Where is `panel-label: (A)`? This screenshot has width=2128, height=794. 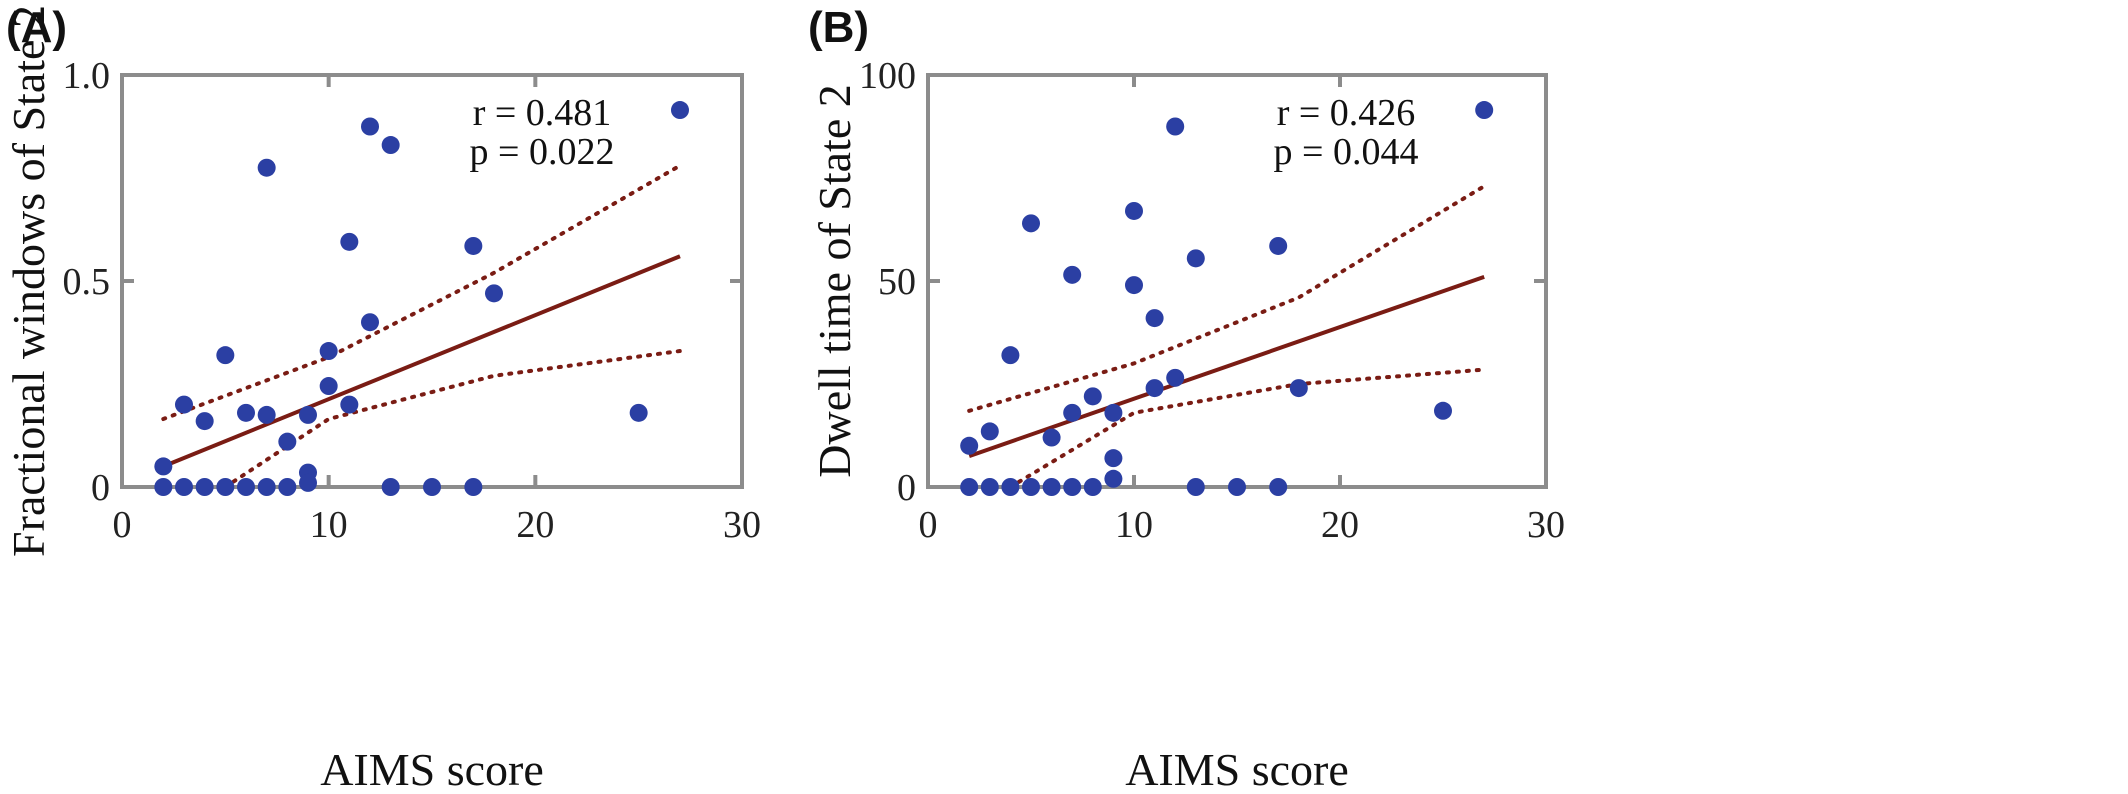
panel-label: (A) is located at coordinates (36, 27).